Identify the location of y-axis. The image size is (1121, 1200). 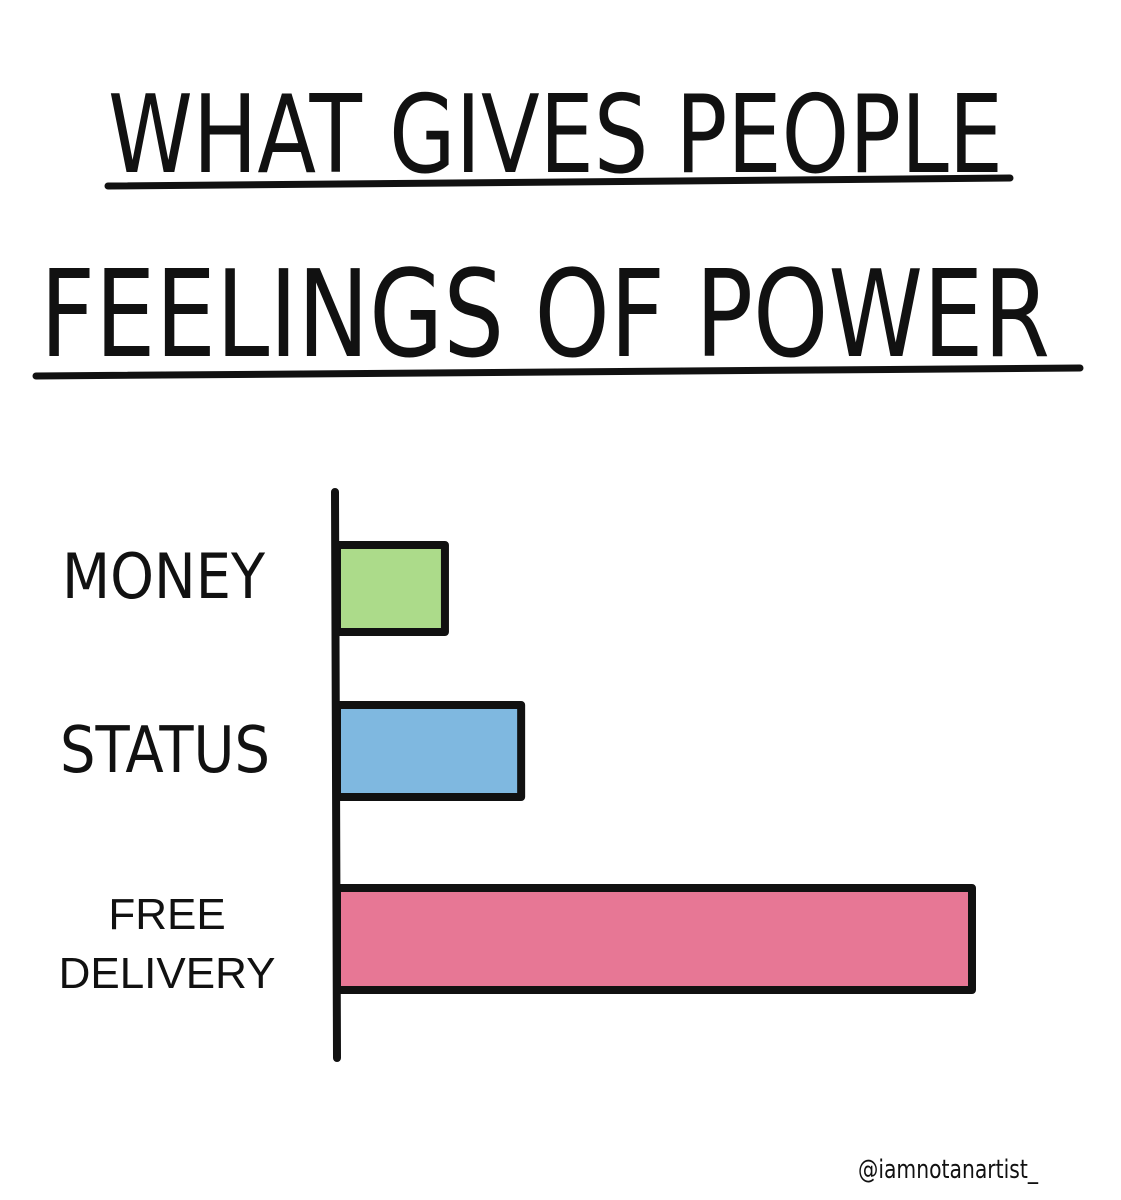
(336, 775).